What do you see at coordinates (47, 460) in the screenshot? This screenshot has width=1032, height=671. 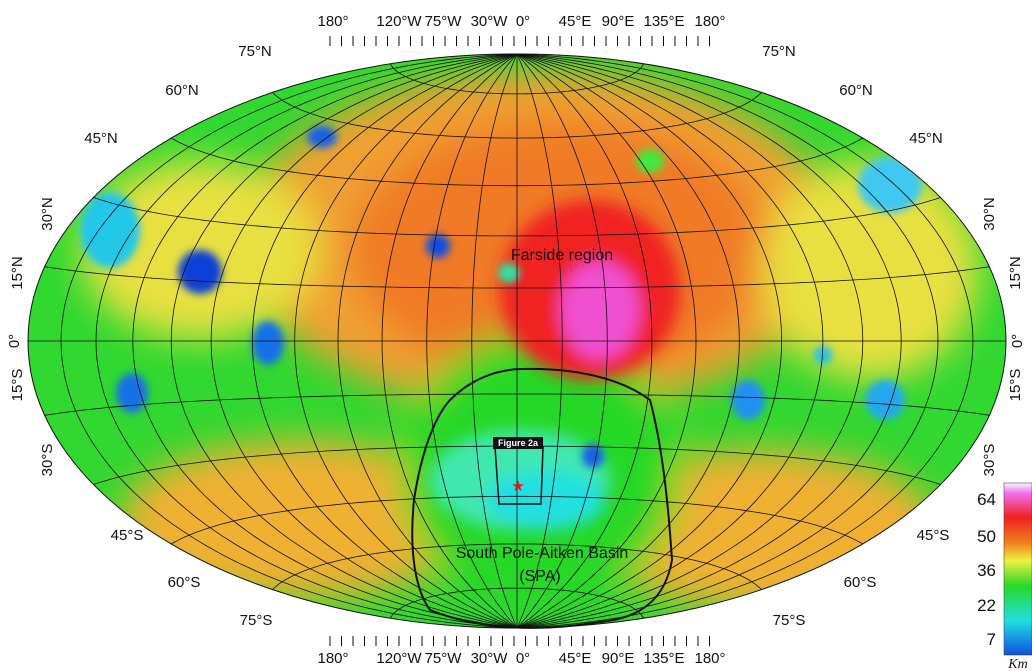 I see `lat-label-left: 30°S` at bounding box center [47, 460].